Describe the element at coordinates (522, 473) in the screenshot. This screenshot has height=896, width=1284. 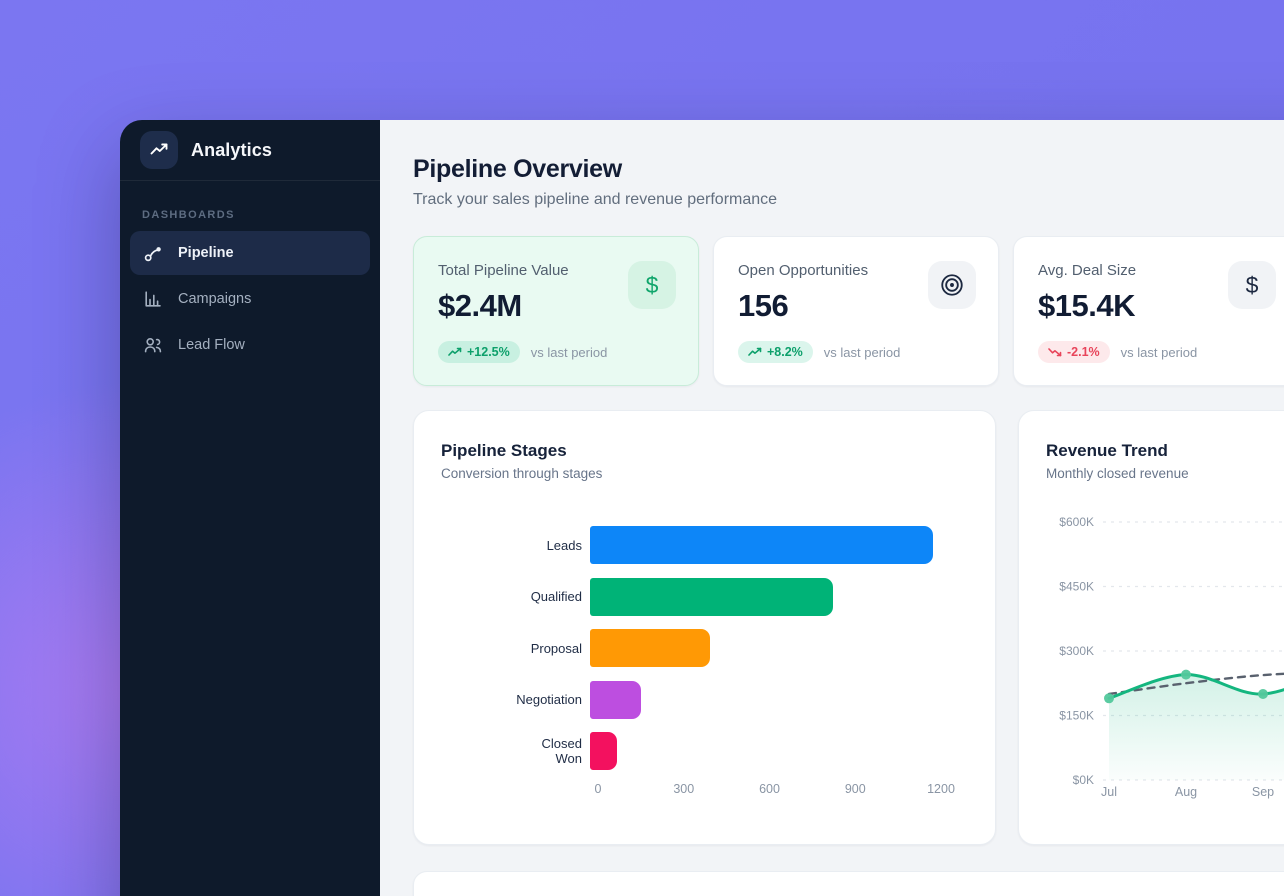
I see `chart-subtitle: Conversion through stages` at that location.